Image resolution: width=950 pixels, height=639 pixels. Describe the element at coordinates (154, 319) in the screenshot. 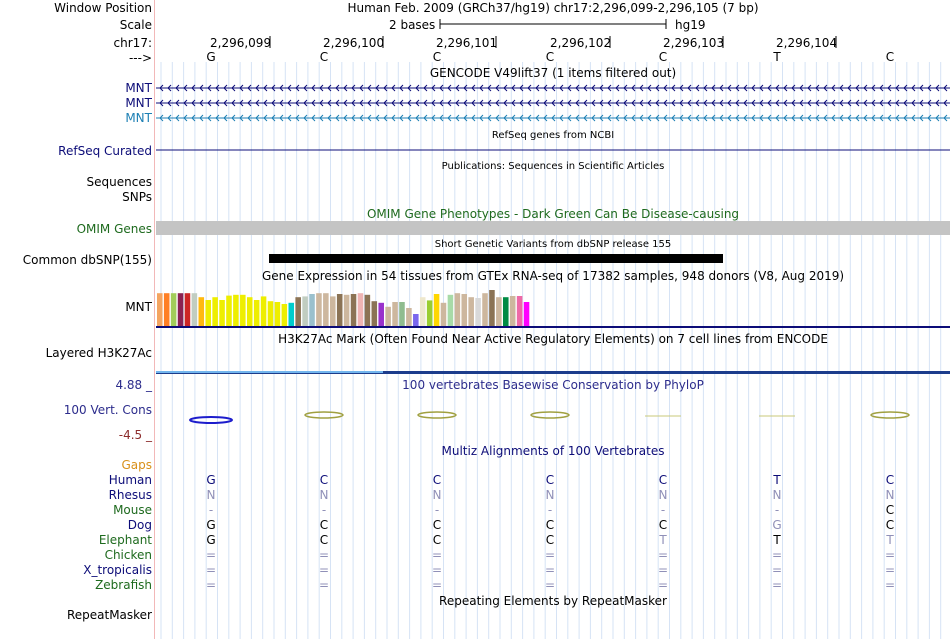

I see `label-column-divider` at that location.